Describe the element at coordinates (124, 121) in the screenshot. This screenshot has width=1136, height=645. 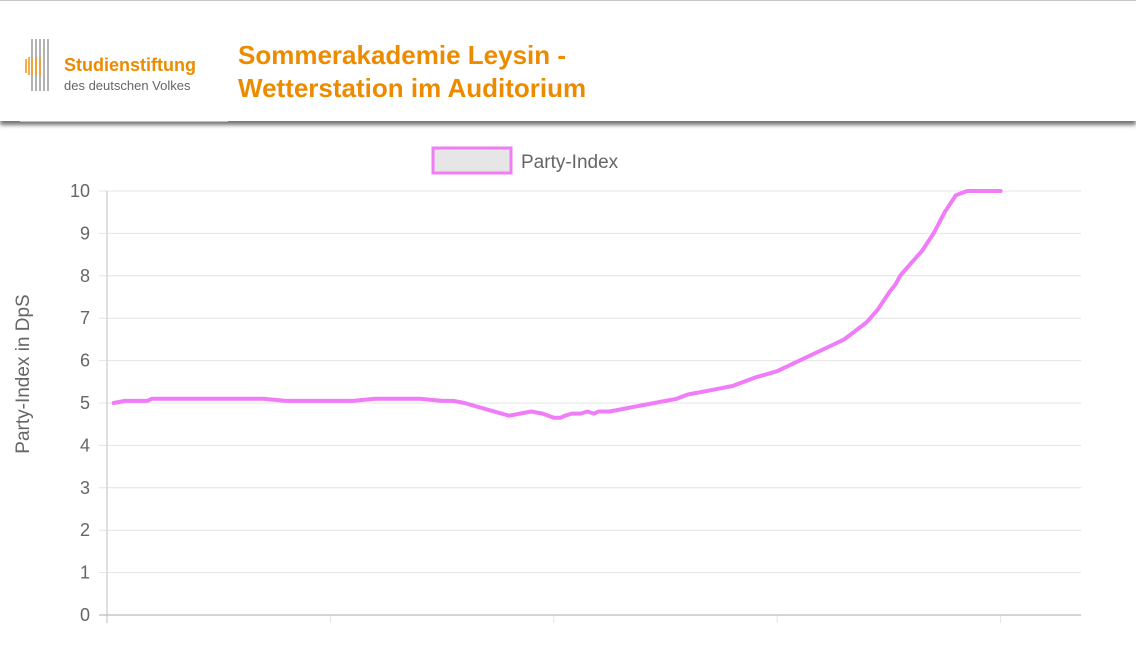
I see `header-divider` at that location.